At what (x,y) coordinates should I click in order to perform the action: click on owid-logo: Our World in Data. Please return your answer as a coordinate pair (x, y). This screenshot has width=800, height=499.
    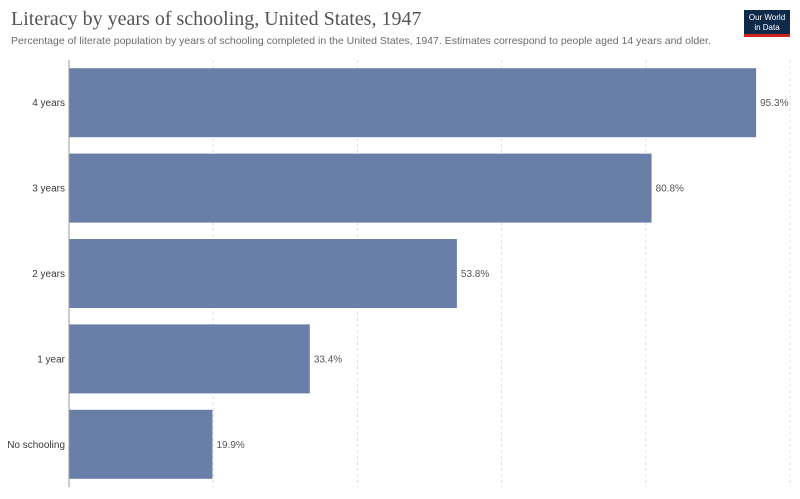
    Looking at the image, I should click on (767, 23).